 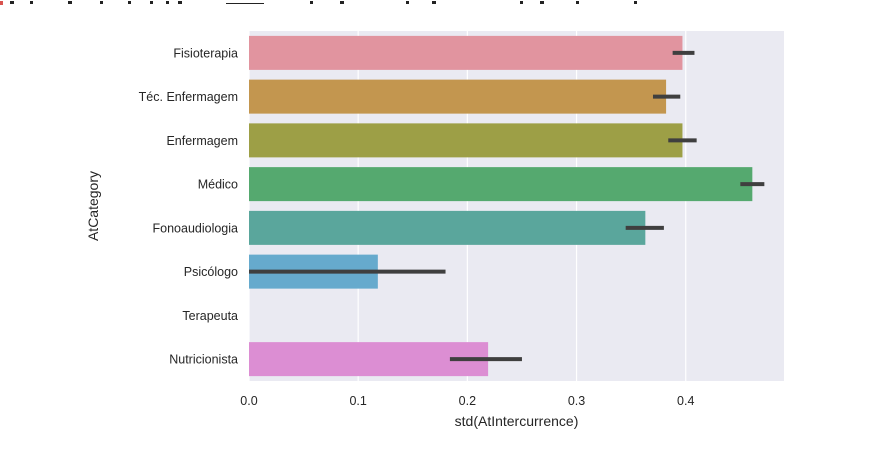 I want to click on y-axis-label: AtCategory, so click(x=93, y=206).